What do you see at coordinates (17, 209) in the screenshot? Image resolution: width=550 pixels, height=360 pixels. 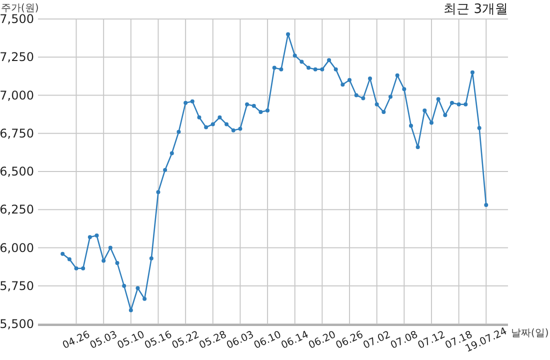 I see `y-tick-label: 6,250` at bounding box center [17, 209].